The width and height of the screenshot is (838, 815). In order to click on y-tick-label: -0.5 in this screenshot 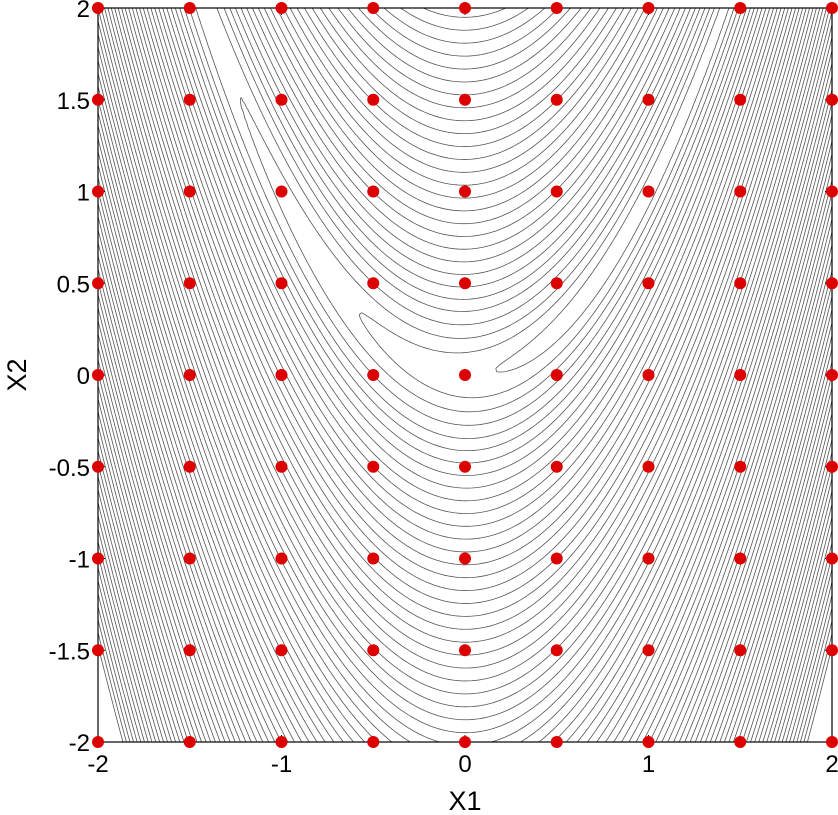, I will do `click(69, 468)`.